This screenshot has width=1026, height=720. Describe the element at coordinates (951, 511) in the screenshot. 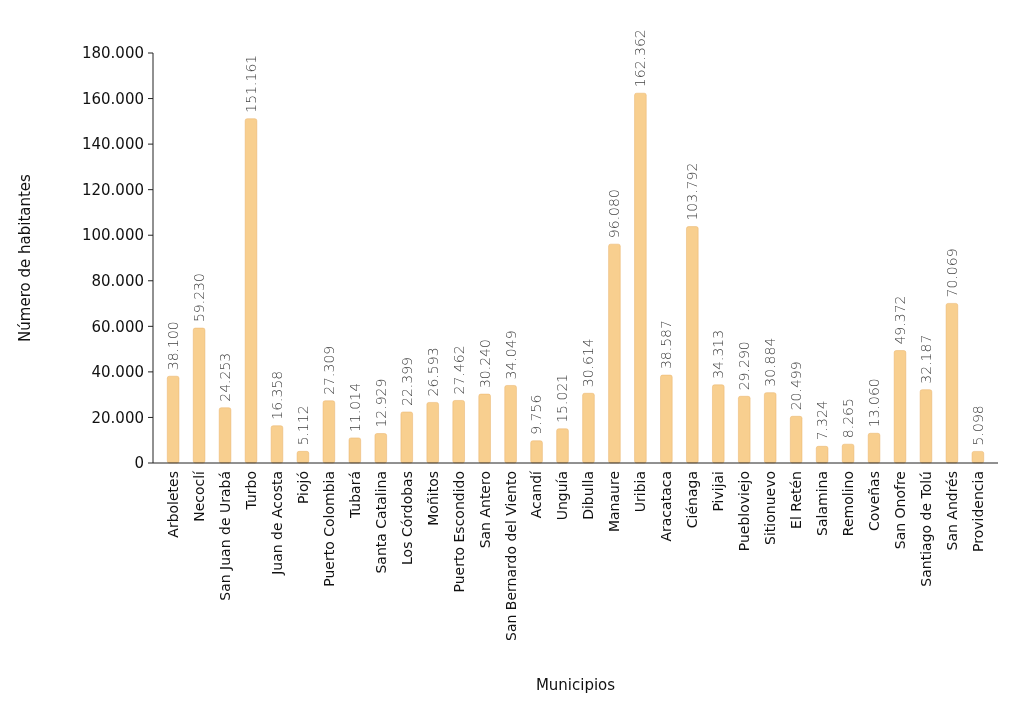

I see `x-tick-label: San Andrés` at that location.